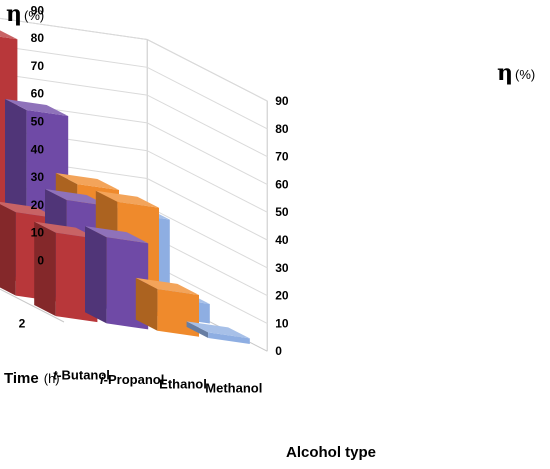  Describe the element at coordinates (525, 74) in the screenshot. I see `right-axis-unit: (%)` at that location.